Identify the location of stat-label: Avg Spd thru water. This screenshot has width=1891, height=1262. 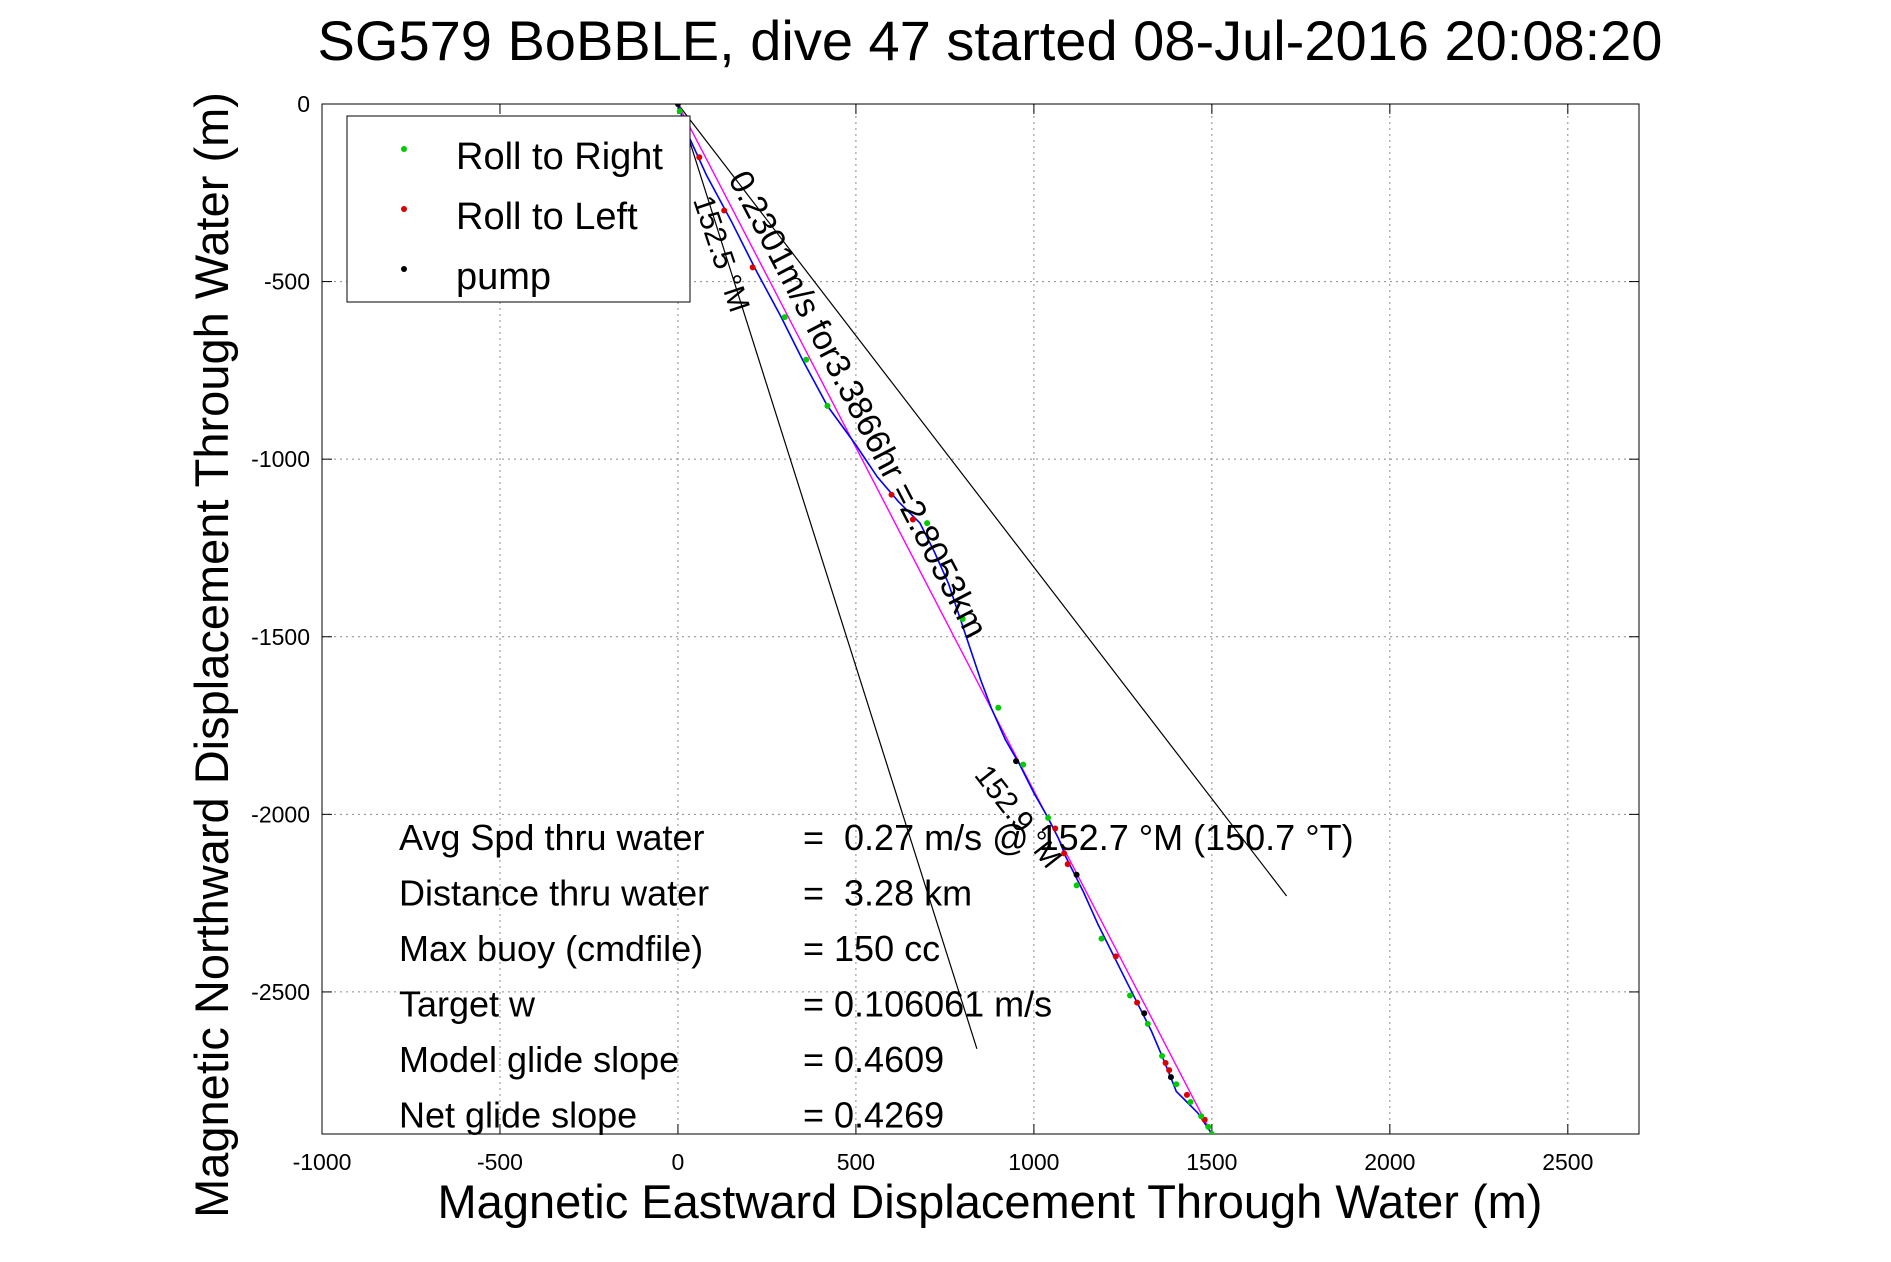
(552, 837).